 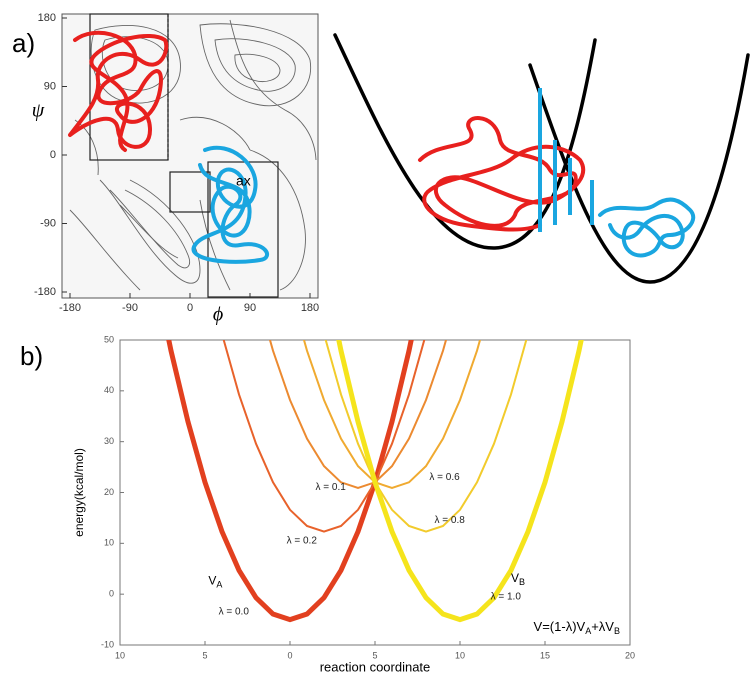 What do you see at coordinates (79, 492) in the screenshot?
I see `y-axis-label: energy(kcal/mol)` at bounding box center [79, 492].